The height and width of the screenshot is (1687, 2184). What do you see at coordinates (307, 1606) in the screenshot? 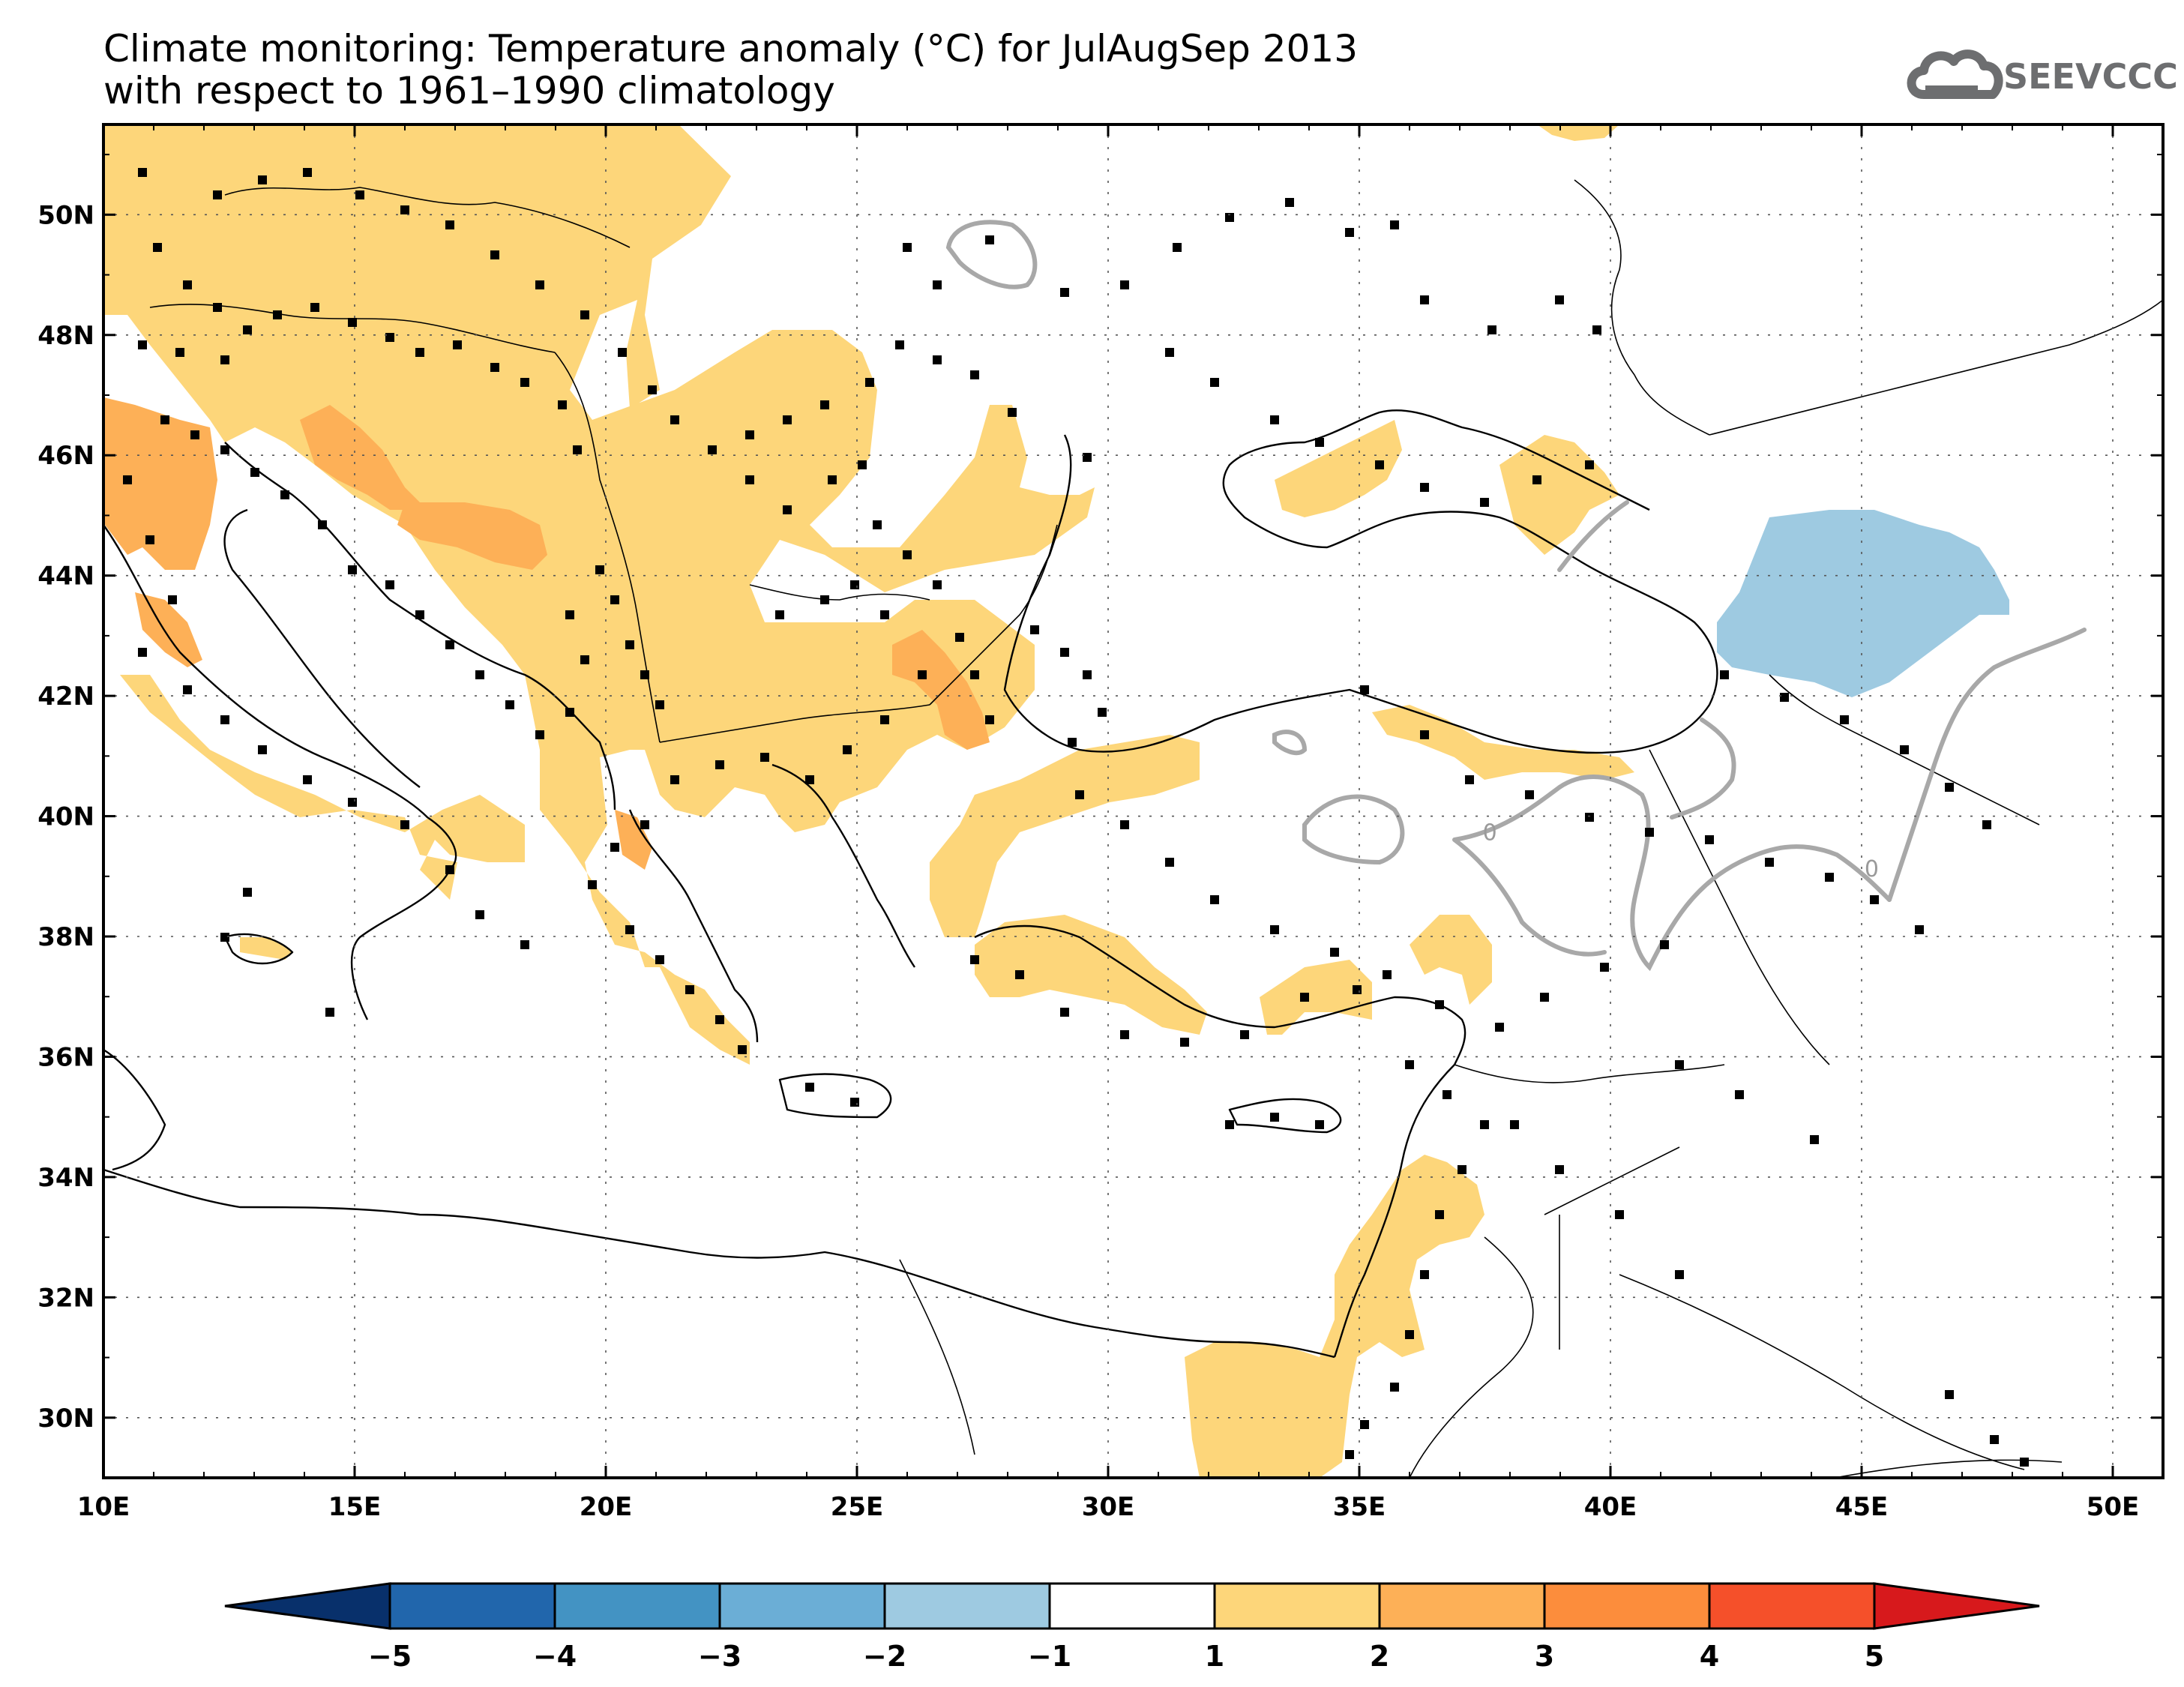
I see `colorbar-arrow-low` at bounding box center [307, 1606].